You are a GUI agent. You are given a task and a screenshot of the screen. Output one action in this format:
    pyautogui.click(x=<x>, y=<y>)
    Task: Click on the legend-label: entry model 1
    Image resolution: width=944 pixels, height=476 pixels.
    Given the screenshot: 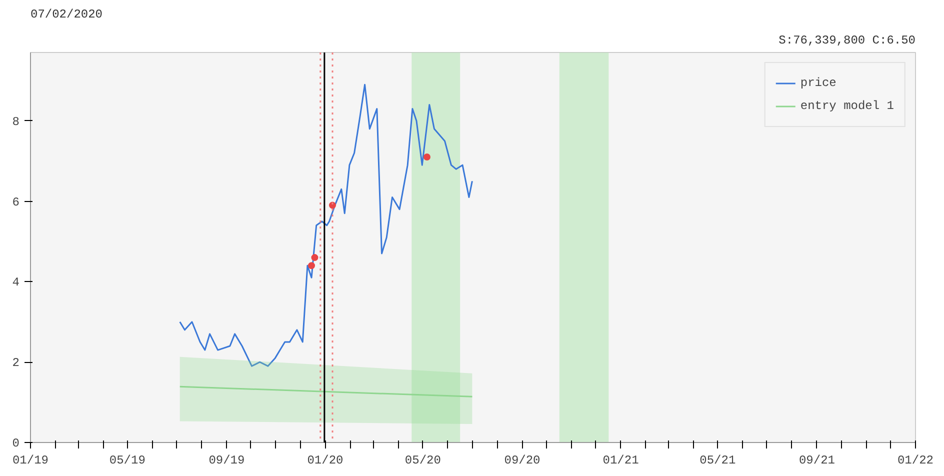 What is the action you would take?
    pyautogui.click(x=847, y=106)
    